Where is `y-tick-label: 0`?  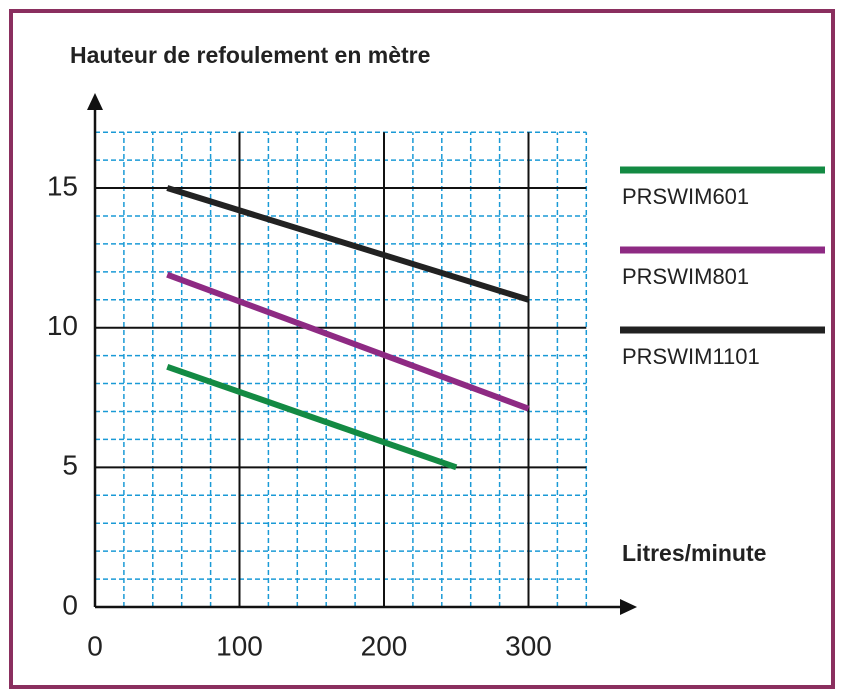 y-tick-label: 0 is located at coordinates (70, 604).